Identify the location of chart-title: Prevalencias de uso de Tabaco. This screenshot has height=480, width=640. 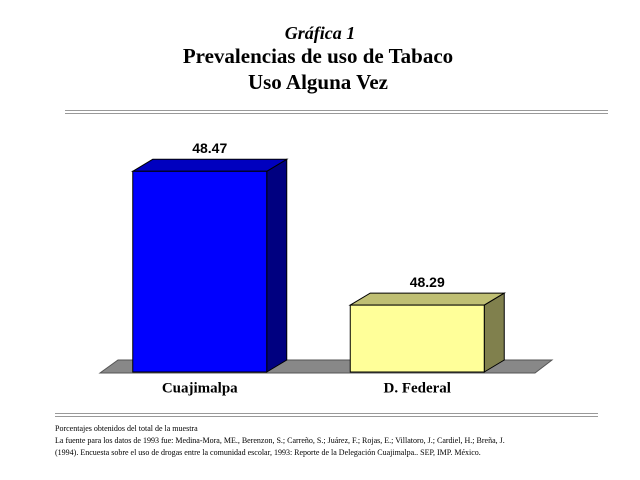
(318, 56).